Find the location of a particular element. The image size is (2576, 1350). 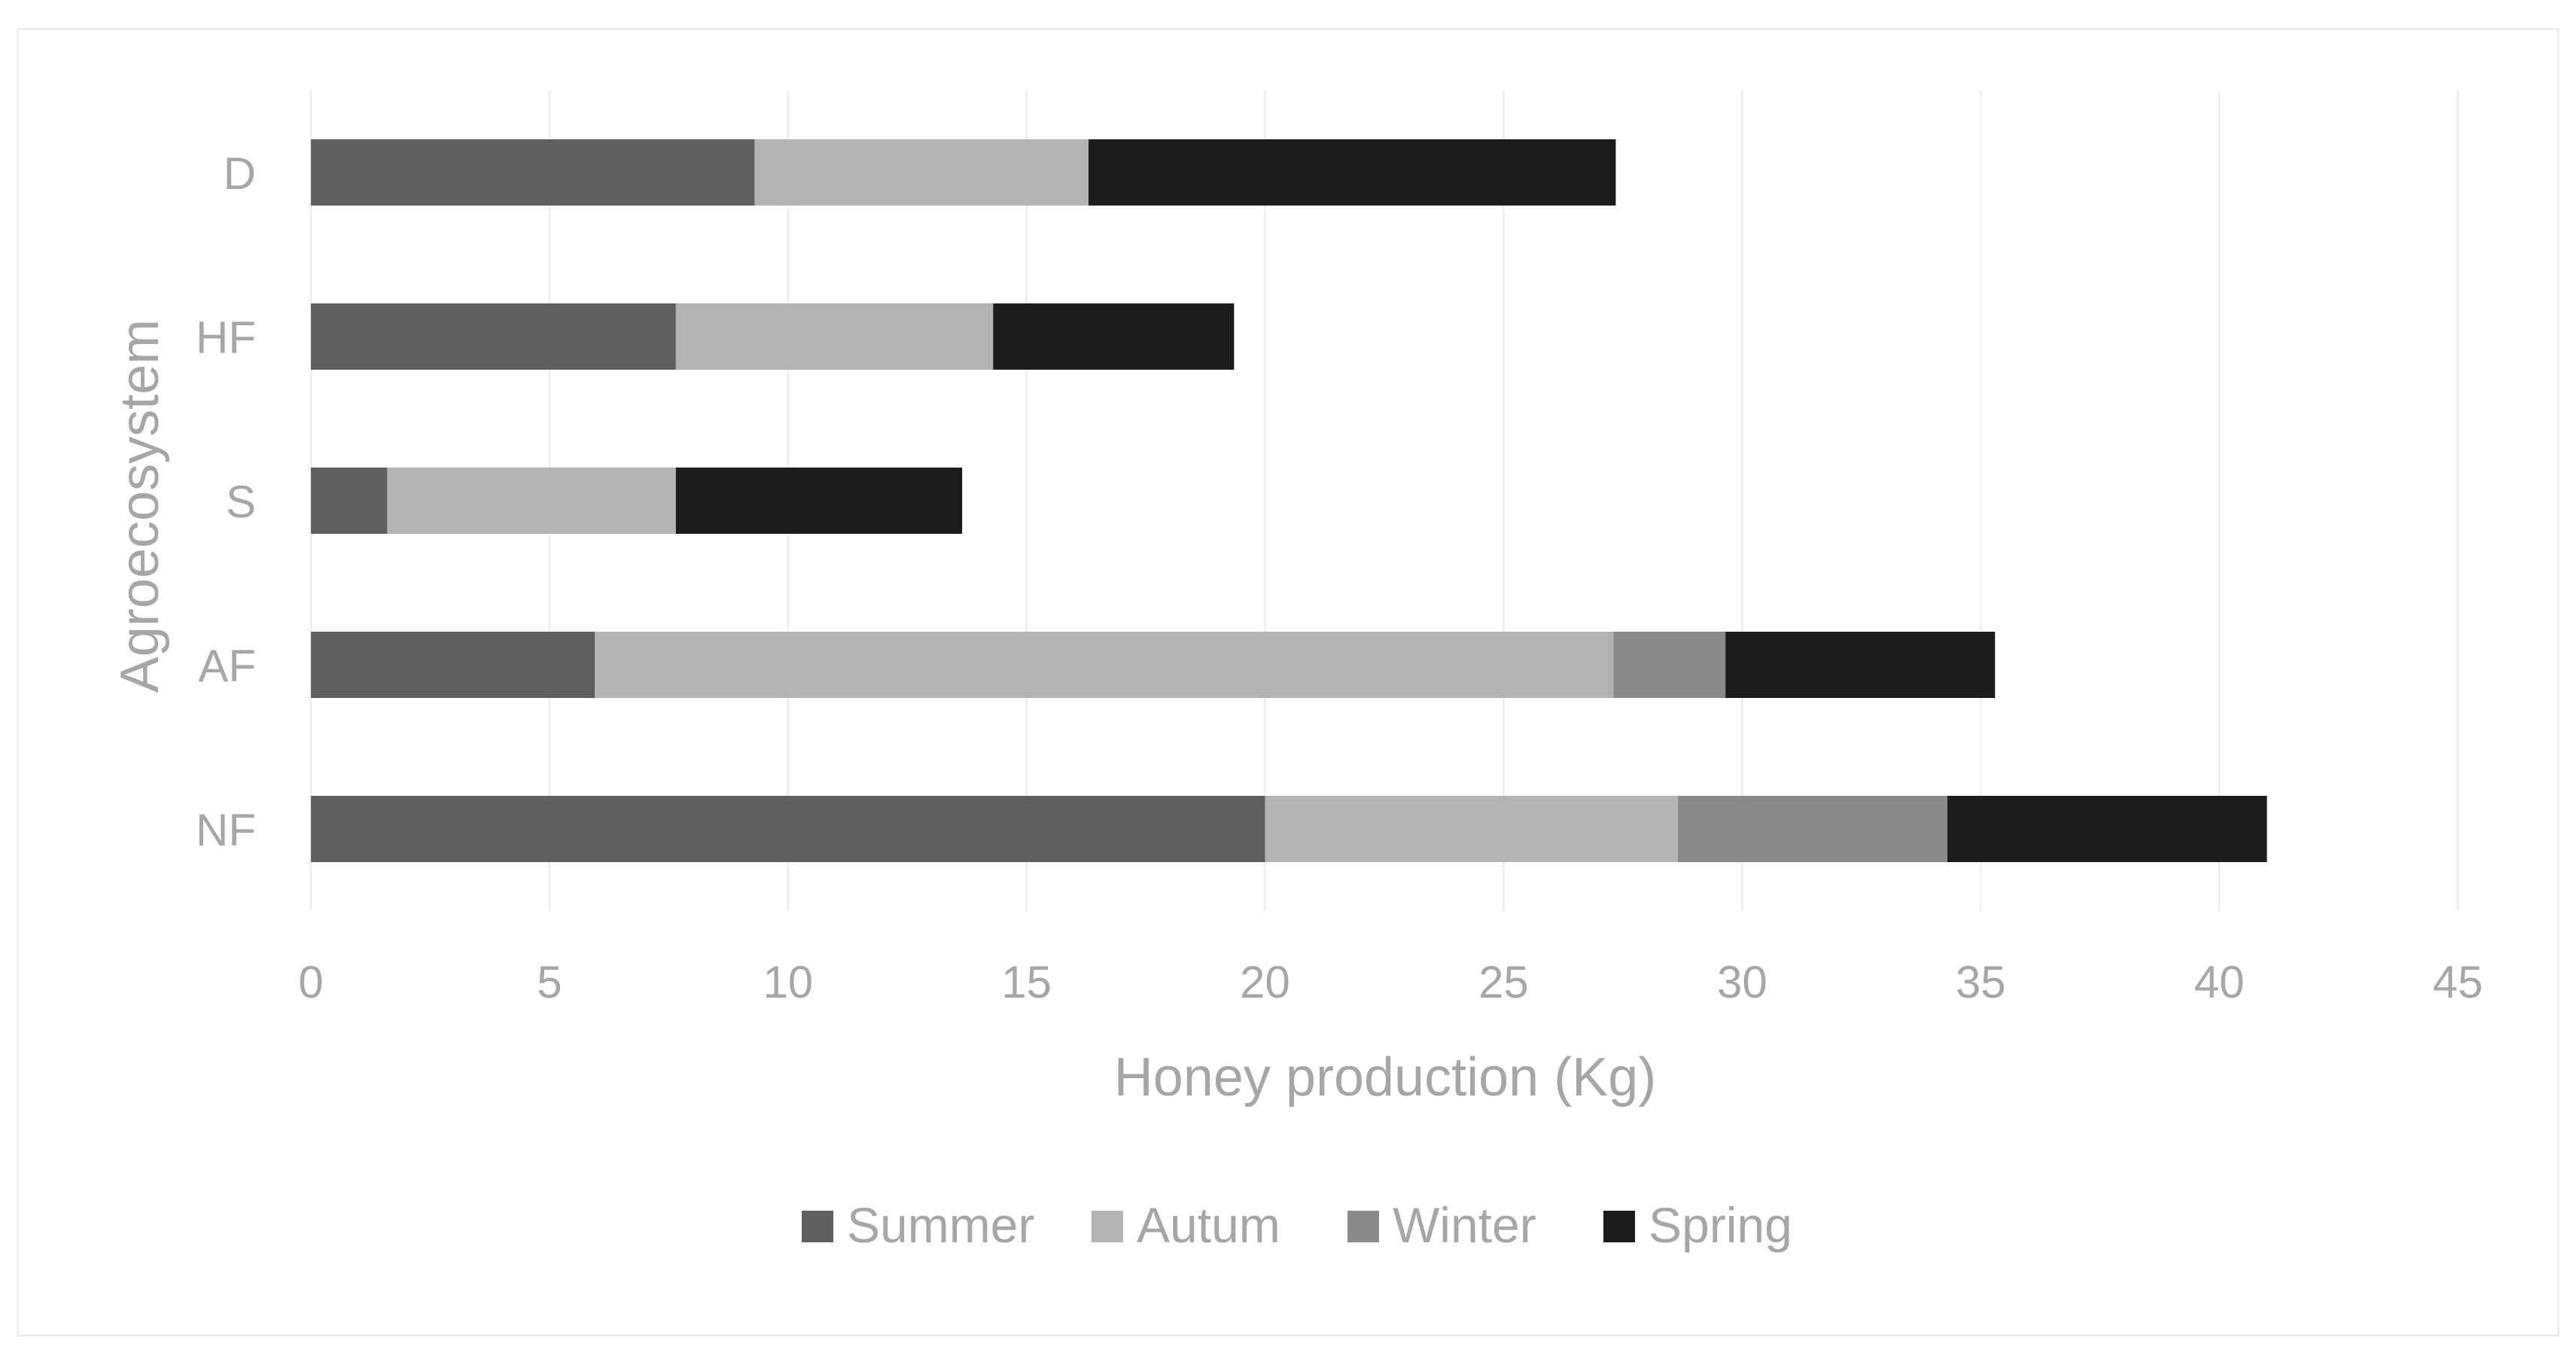

x-axis-tick-labels: 0 5 10 15 20 25 30 35 40 45 is located at coordinates (1391, 982).